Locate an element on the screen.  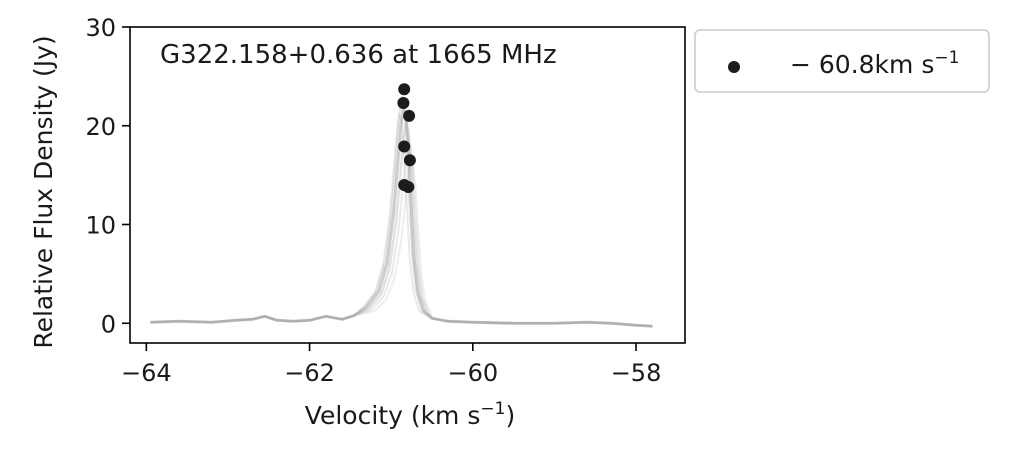
legend: − 60.8km s−1 is located at coordinates (842, 61).